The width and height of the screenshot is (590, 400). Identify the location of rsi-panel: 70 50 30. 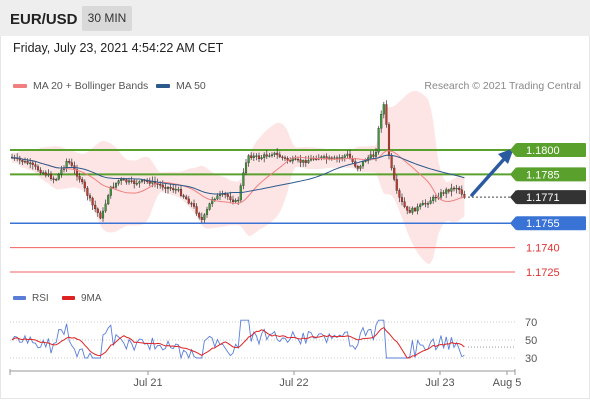
(273, 341).